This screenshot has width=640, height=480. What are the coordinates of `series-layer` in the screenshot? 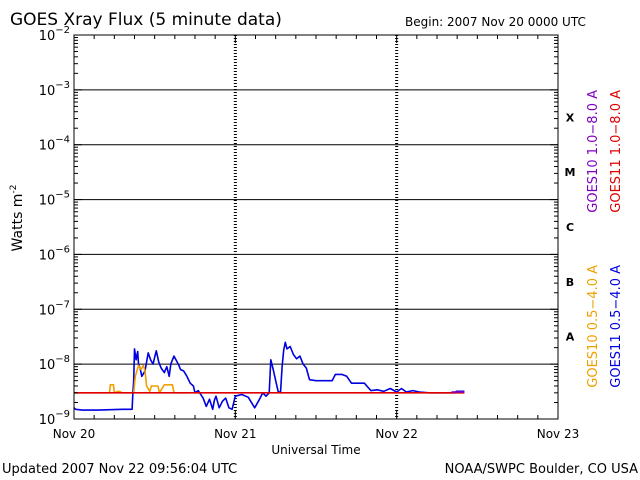 It's located at (269, 376).